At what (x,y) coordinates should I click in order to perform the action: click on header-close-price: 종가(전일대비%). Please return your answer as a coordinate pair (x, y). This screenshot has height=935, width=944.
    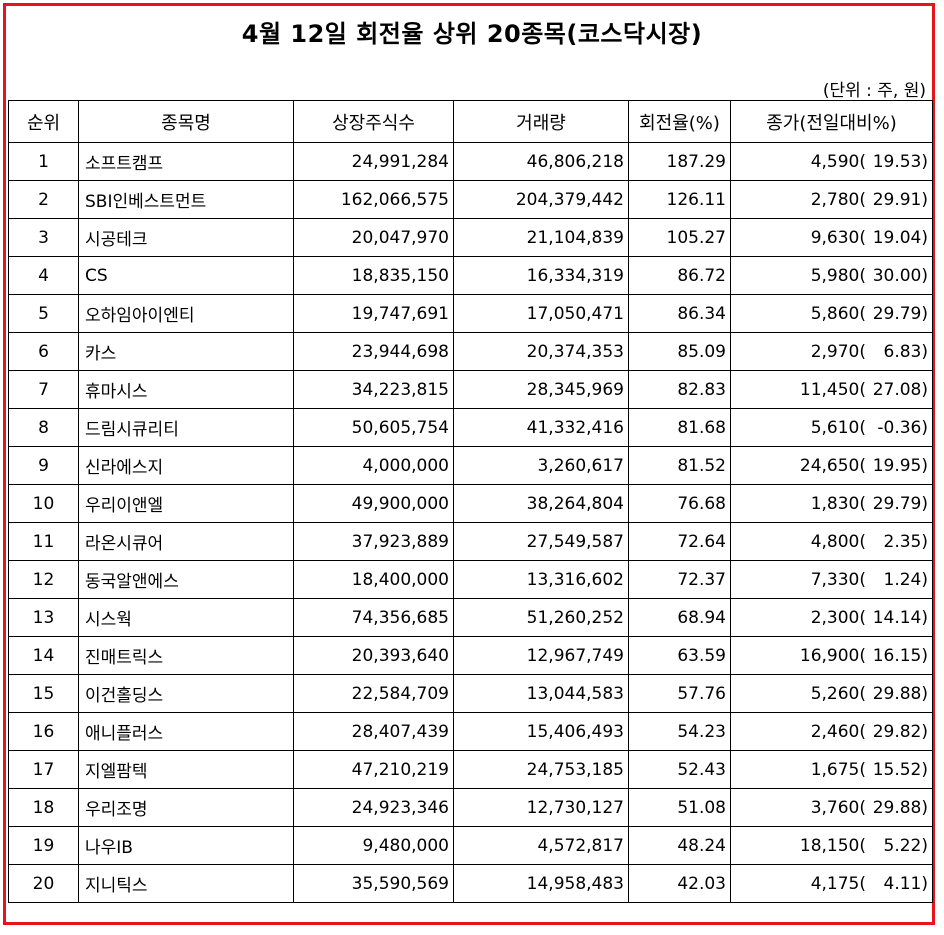
    Looking at the image, I should click on (831, 121).